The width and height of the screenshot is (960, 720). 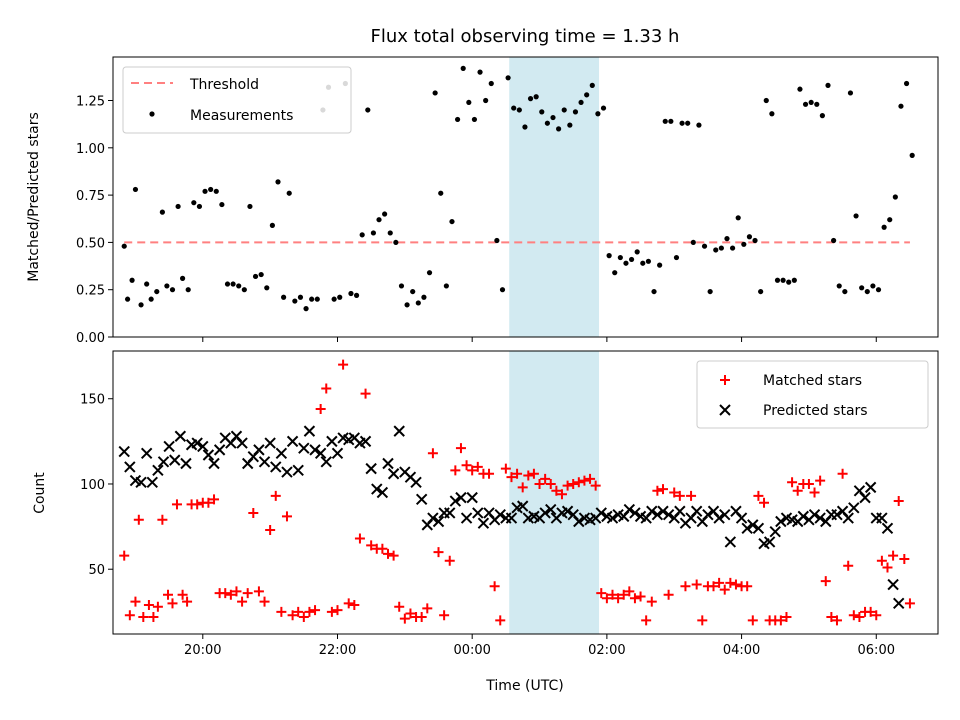 I want to click on legend-matched-label: Matched stars, so click(x=812, y=381).